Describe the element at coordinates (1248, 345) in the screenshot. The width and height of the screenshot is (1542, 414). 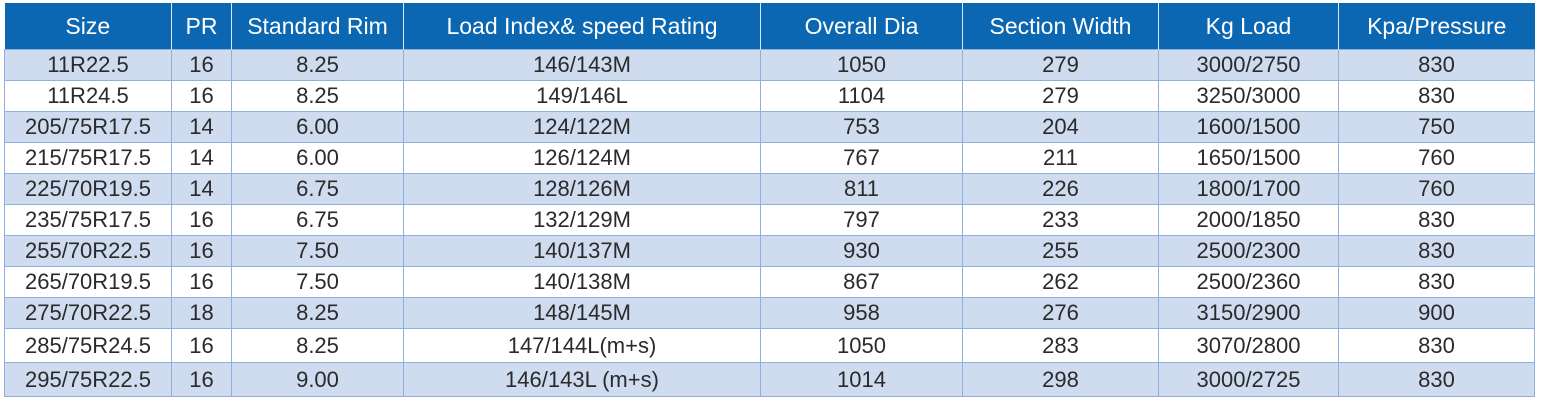
I see `cell-kg-load: 3070/2800` at that location.